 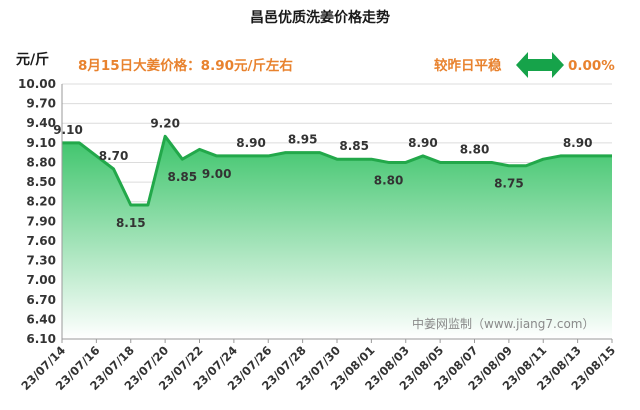 What do you see at coordinates (41, 182) in the screenshot?
I see `y-tick-label: 8.50` at bounding box center [41, 182].